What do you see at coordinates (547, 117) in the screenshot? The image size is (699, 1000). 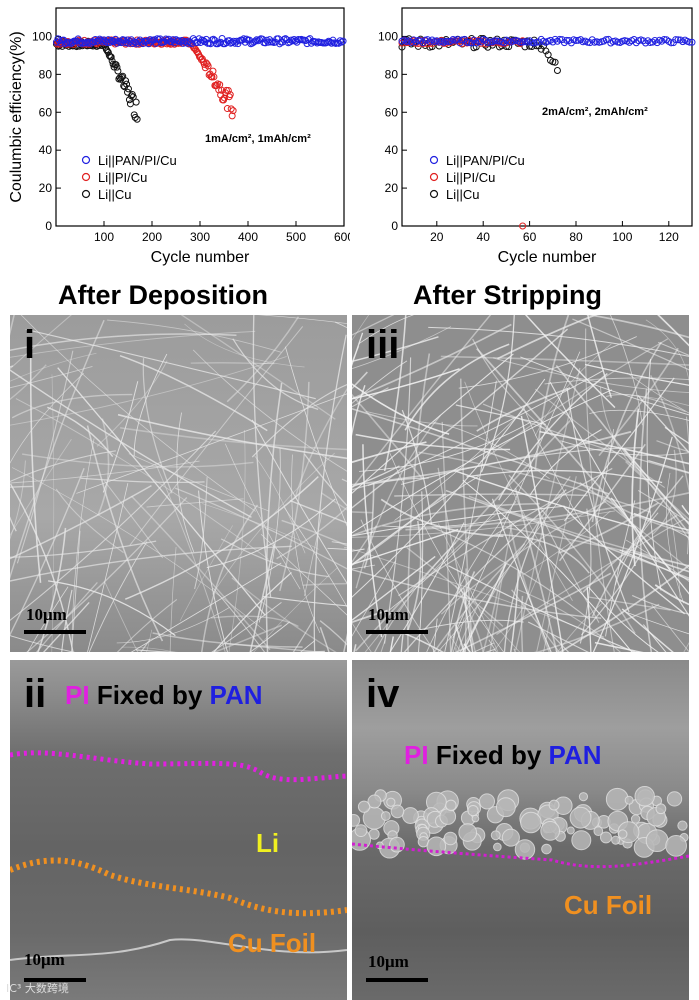 I see `plot-frame` at bounding box center [547, 117].